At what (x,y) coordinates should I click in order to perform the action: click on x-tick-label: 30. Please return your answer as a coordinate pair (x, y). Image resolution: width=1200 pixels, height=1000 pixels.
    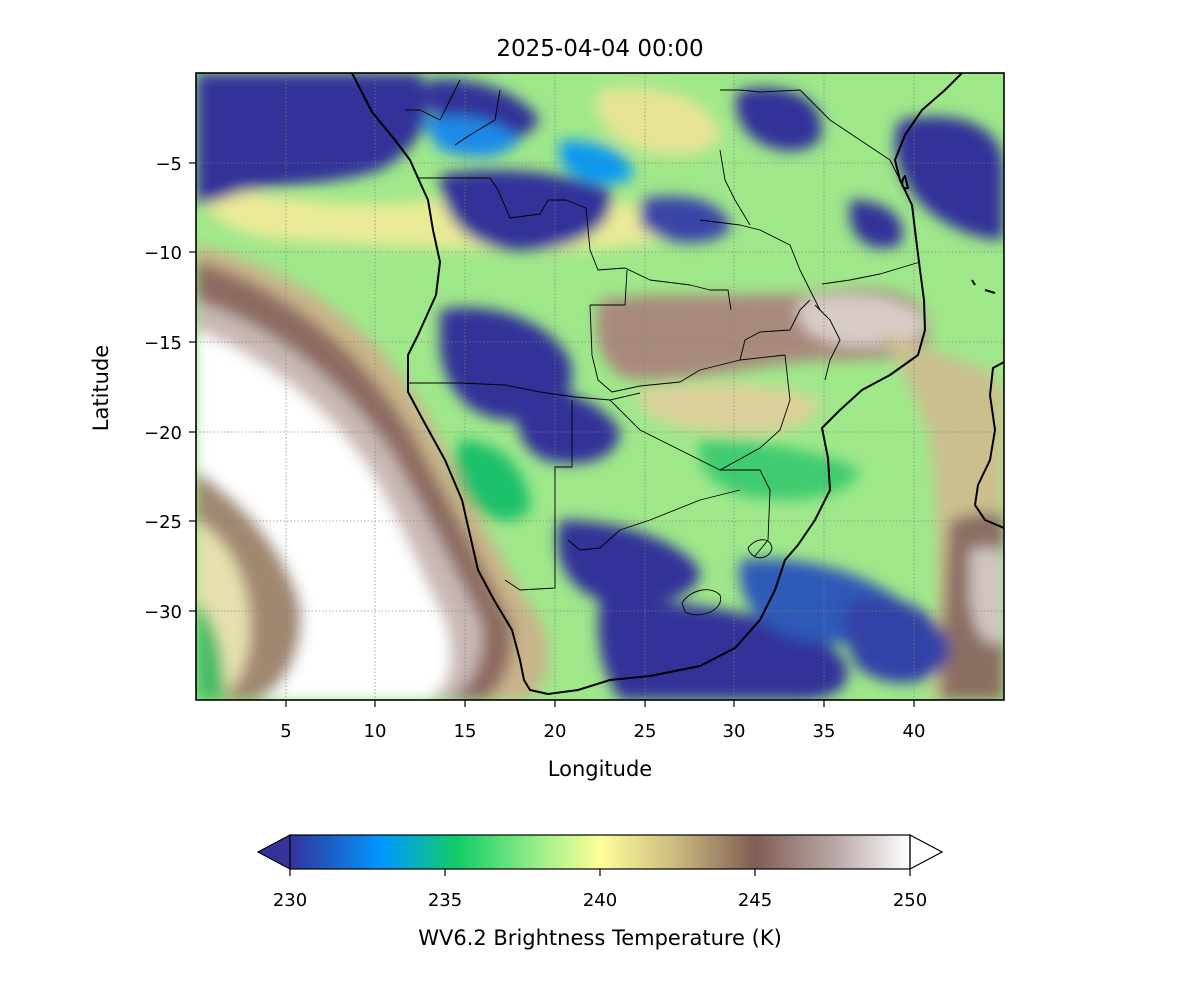
    Looking at the image, I should click on (734, 731).